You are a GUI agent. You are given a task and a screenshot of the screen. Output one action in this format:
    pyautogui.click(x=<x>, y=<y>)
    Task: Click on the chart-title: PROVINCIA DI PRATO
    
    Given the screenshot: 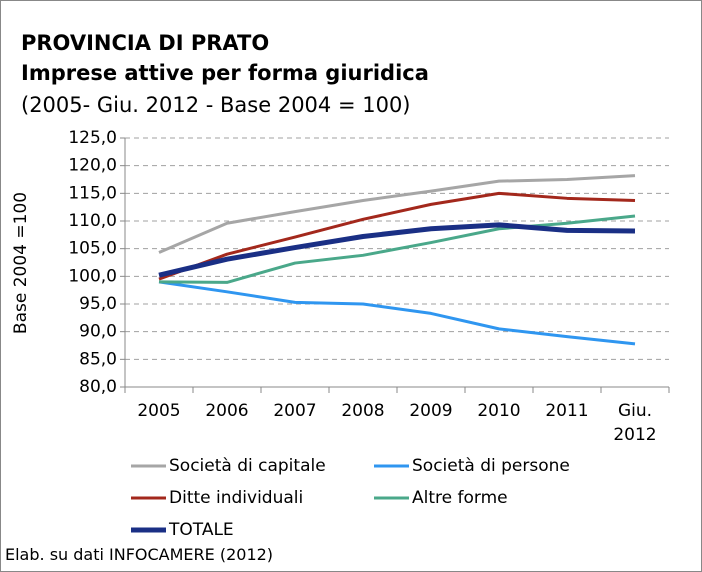 What is the action you would take?
    pyautogui.click(x=145, y=43)
    